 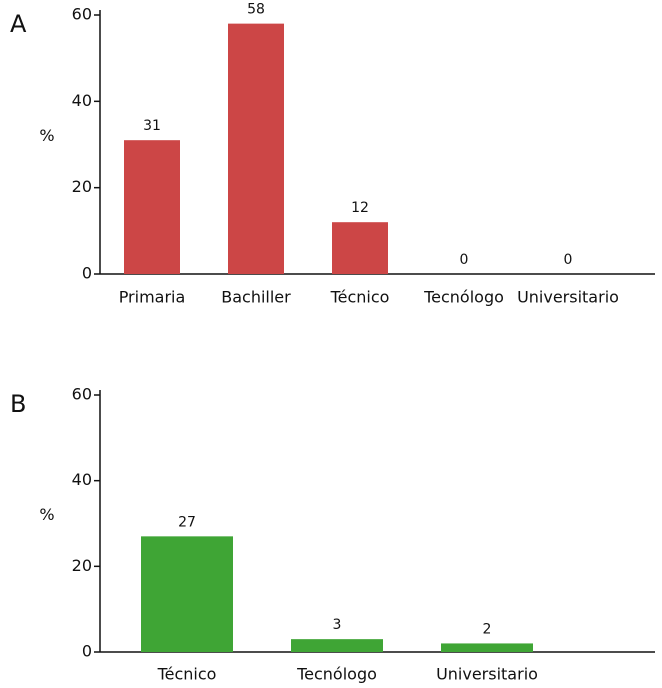 What do you see at coordinates (18, 404) in the screenshot?
I see `panel-label: B` at bounding box center [18, 404].